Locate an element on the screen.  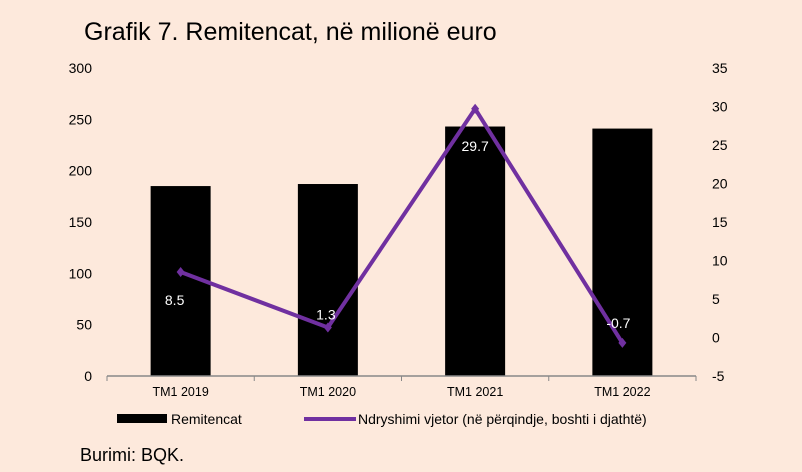
right-axis-tick-label: 25 is located at coordinates (720, 145).